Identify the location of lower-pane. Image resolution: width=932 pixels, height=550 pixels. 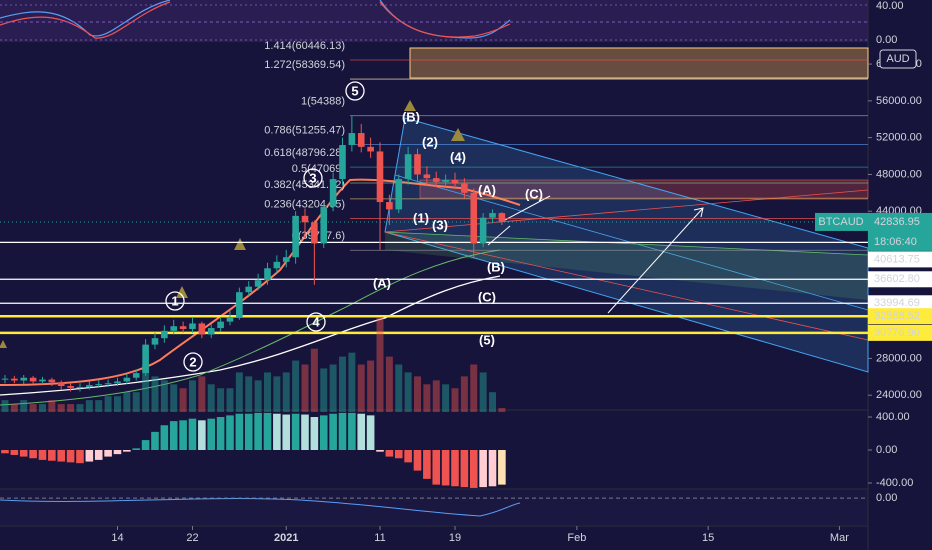
(434, 507).